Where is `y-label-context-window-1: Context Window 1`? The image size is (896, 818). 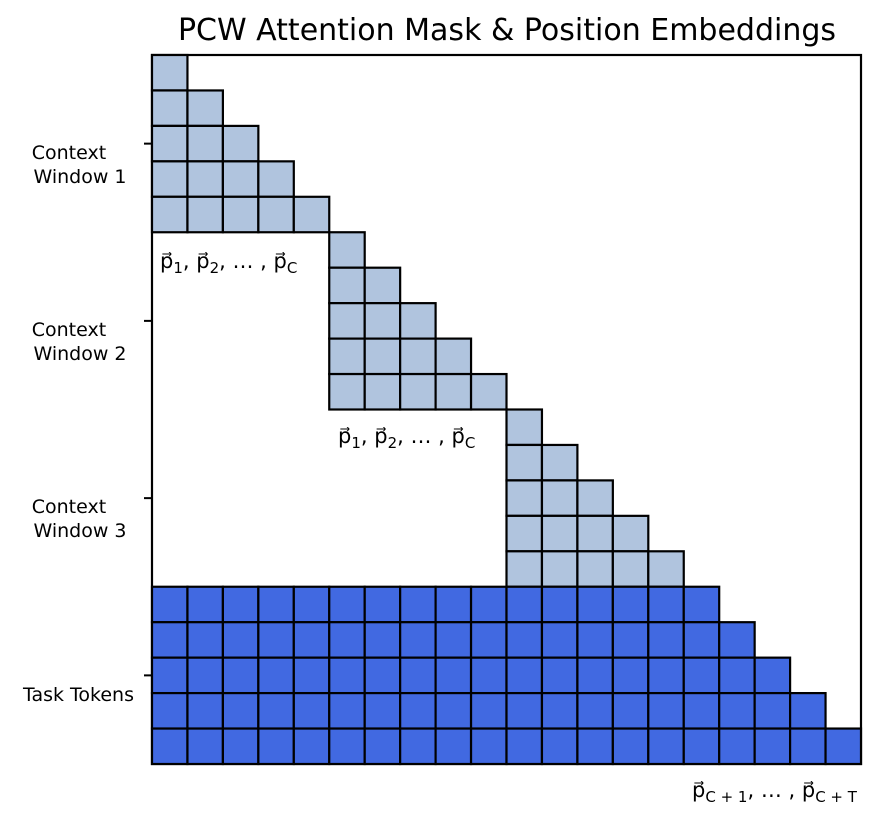 y-label-context-window-1: Context Window 1 is located at coordinates (79, 165).